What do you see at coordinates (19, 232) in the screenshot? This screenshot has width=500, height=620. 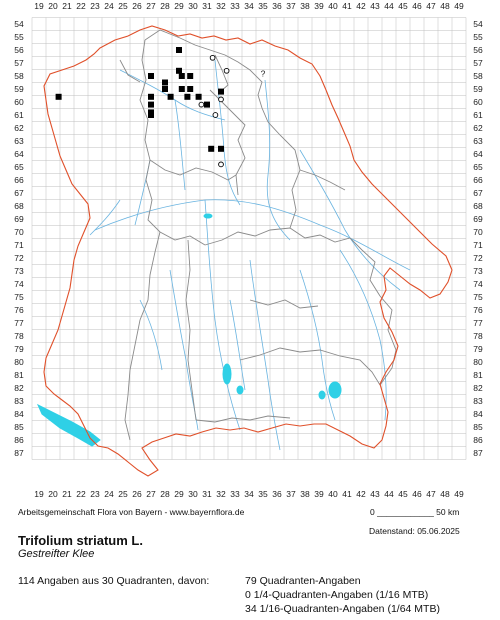 I see `y-tick-label: 70` at bounding box center [19, 232].